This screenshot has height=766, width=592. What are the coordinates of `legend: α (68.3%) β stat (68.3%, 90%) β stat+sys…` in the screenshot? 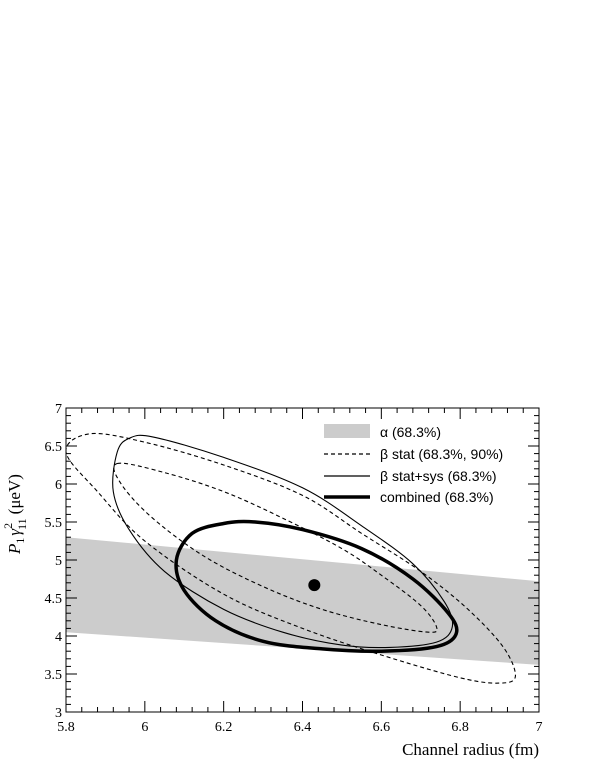 It's located at (413, 464).